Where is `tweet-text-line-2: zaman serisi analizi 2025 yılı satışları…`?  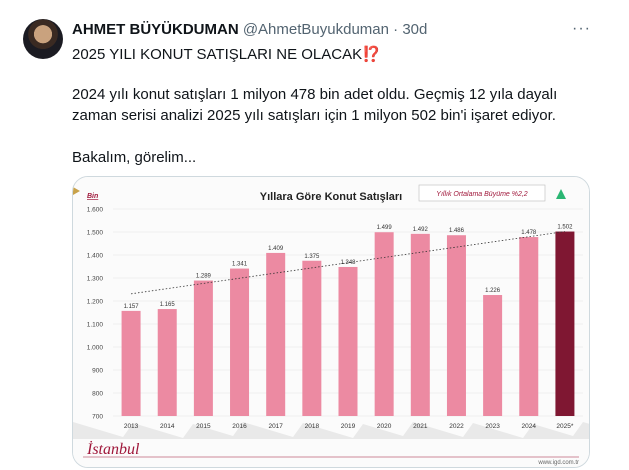 tweet-text-line-2: zaman serisi analizi 2025 yılı satışları… is located at coordinates (314, 115).